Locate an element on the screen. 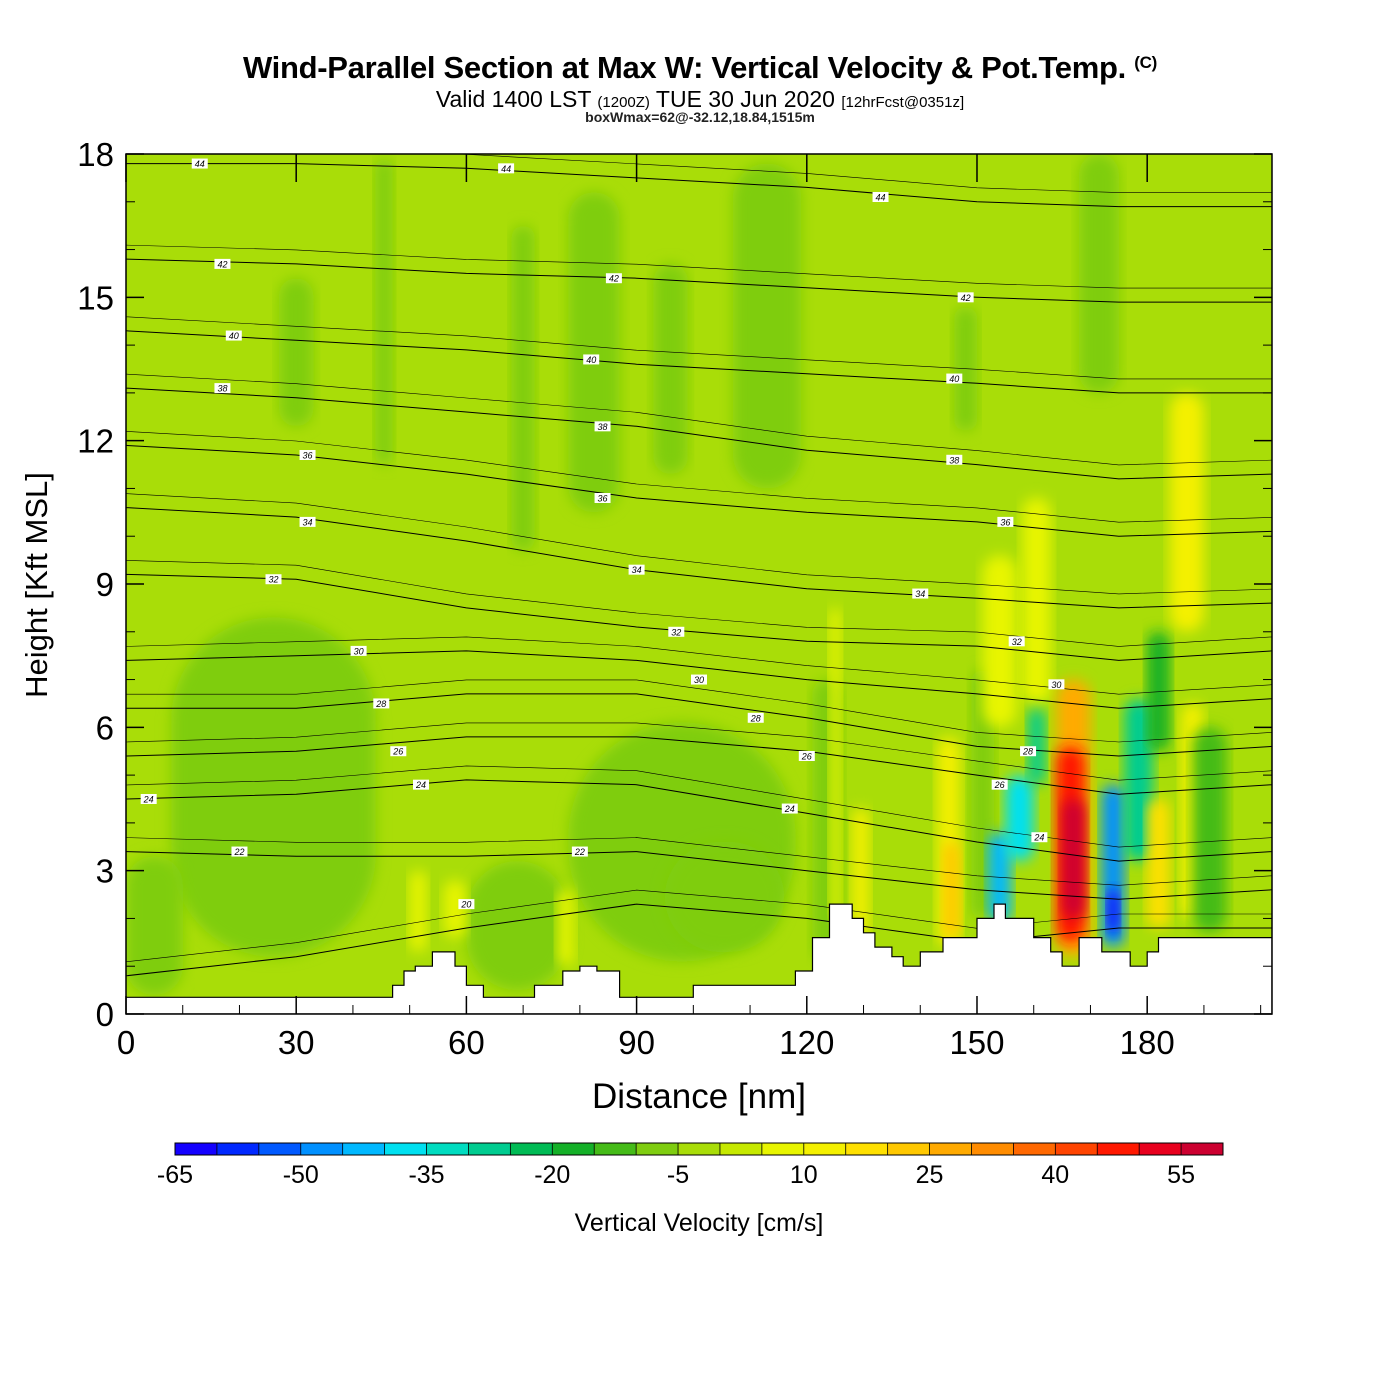 The height and width of the screenshot is (1400, 1400). x-tick-label: 90 is located at coordinates (636, 1042).